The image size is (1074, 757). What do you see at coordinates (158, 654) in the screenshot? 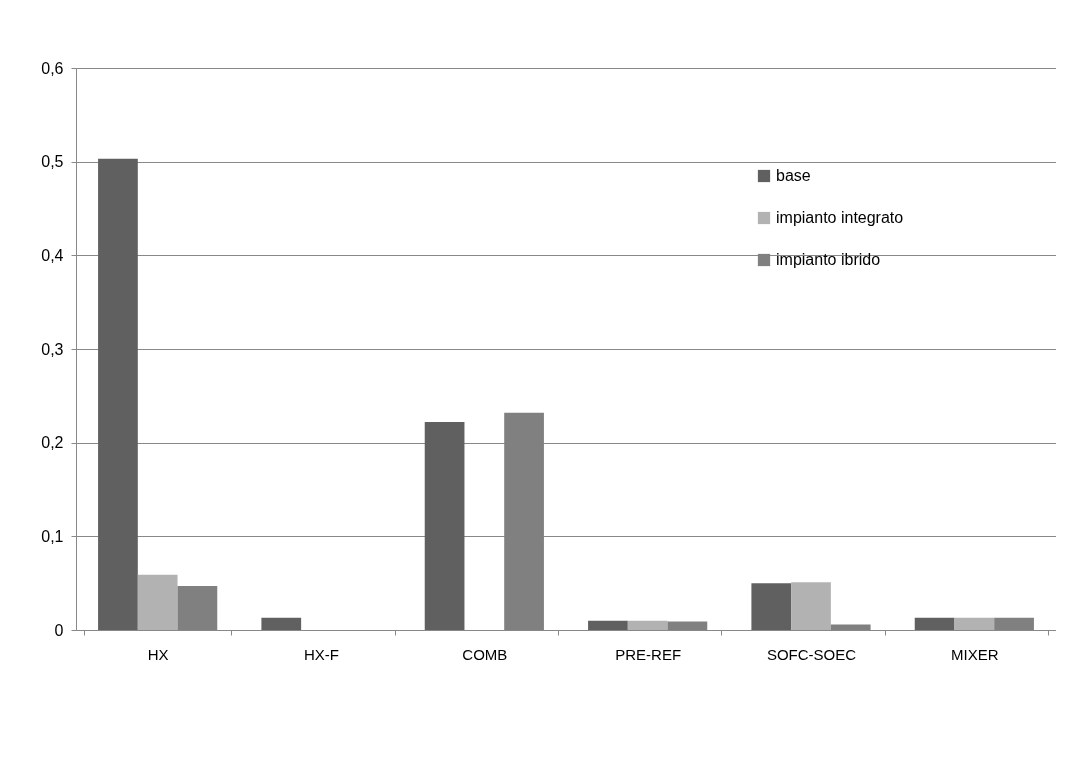
I see `x-tick-label: HX` at bounding box center [158, 654].